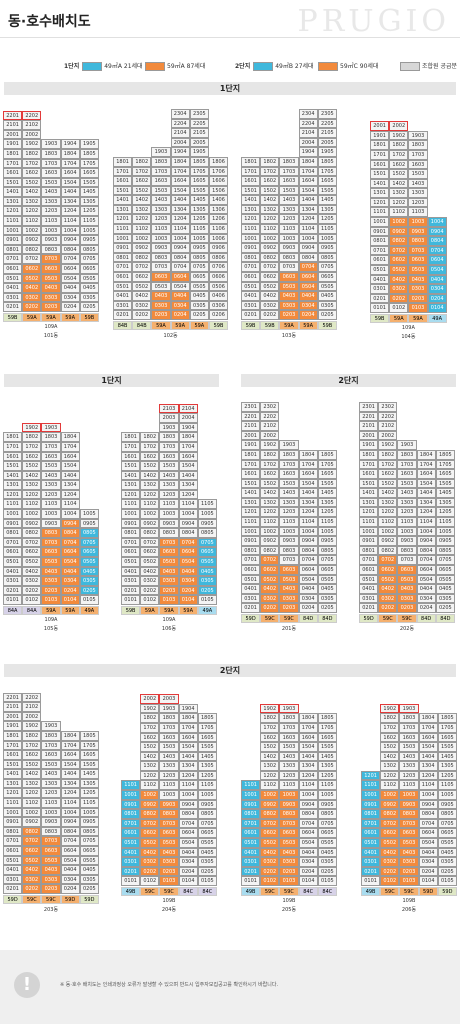 This screenshot has height=1024, width=460. What do you see at coordinates (270, 426) in the screenshot?
I see `unit-cell: 2102` at bounding box center [270, 426].